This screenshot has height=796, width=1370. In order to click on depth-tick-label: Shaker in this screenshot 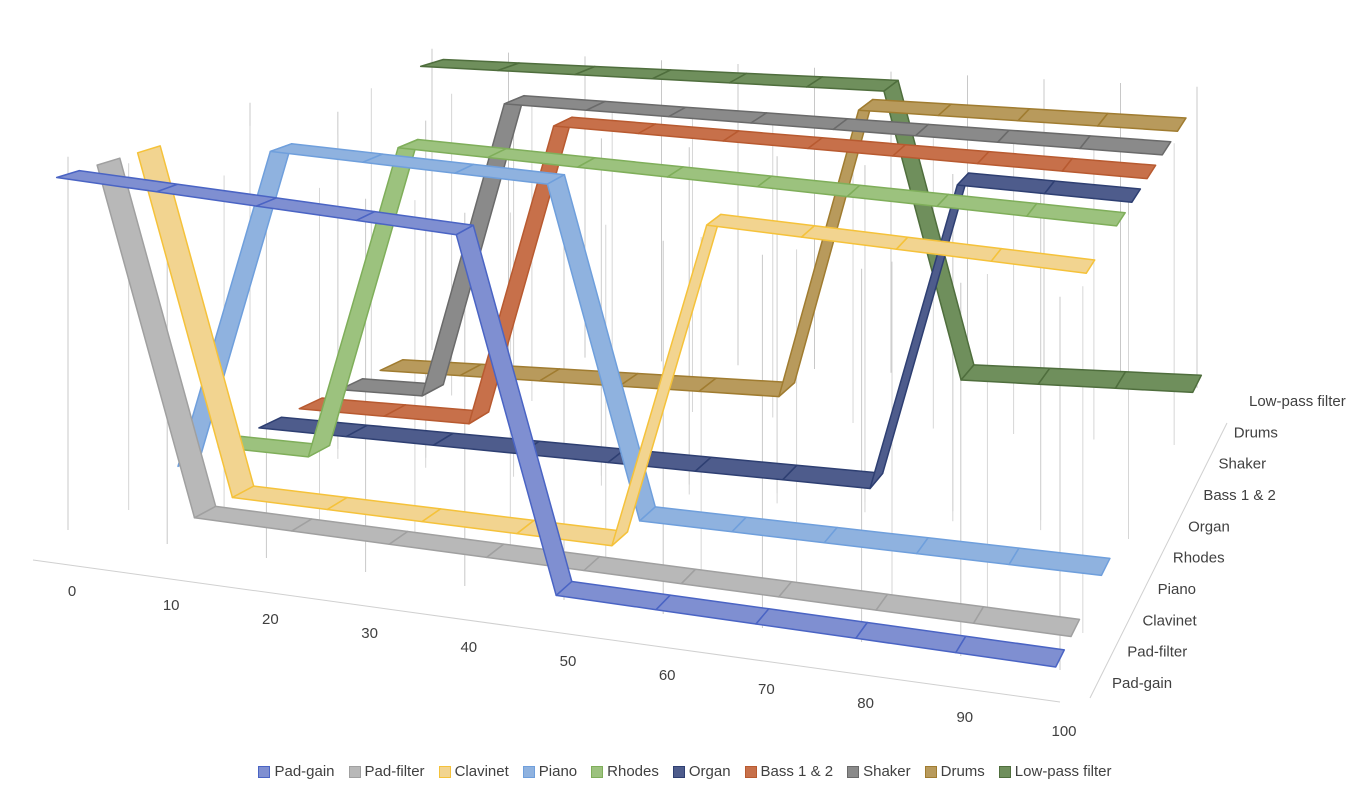, I will do `click(1243, 464)`.